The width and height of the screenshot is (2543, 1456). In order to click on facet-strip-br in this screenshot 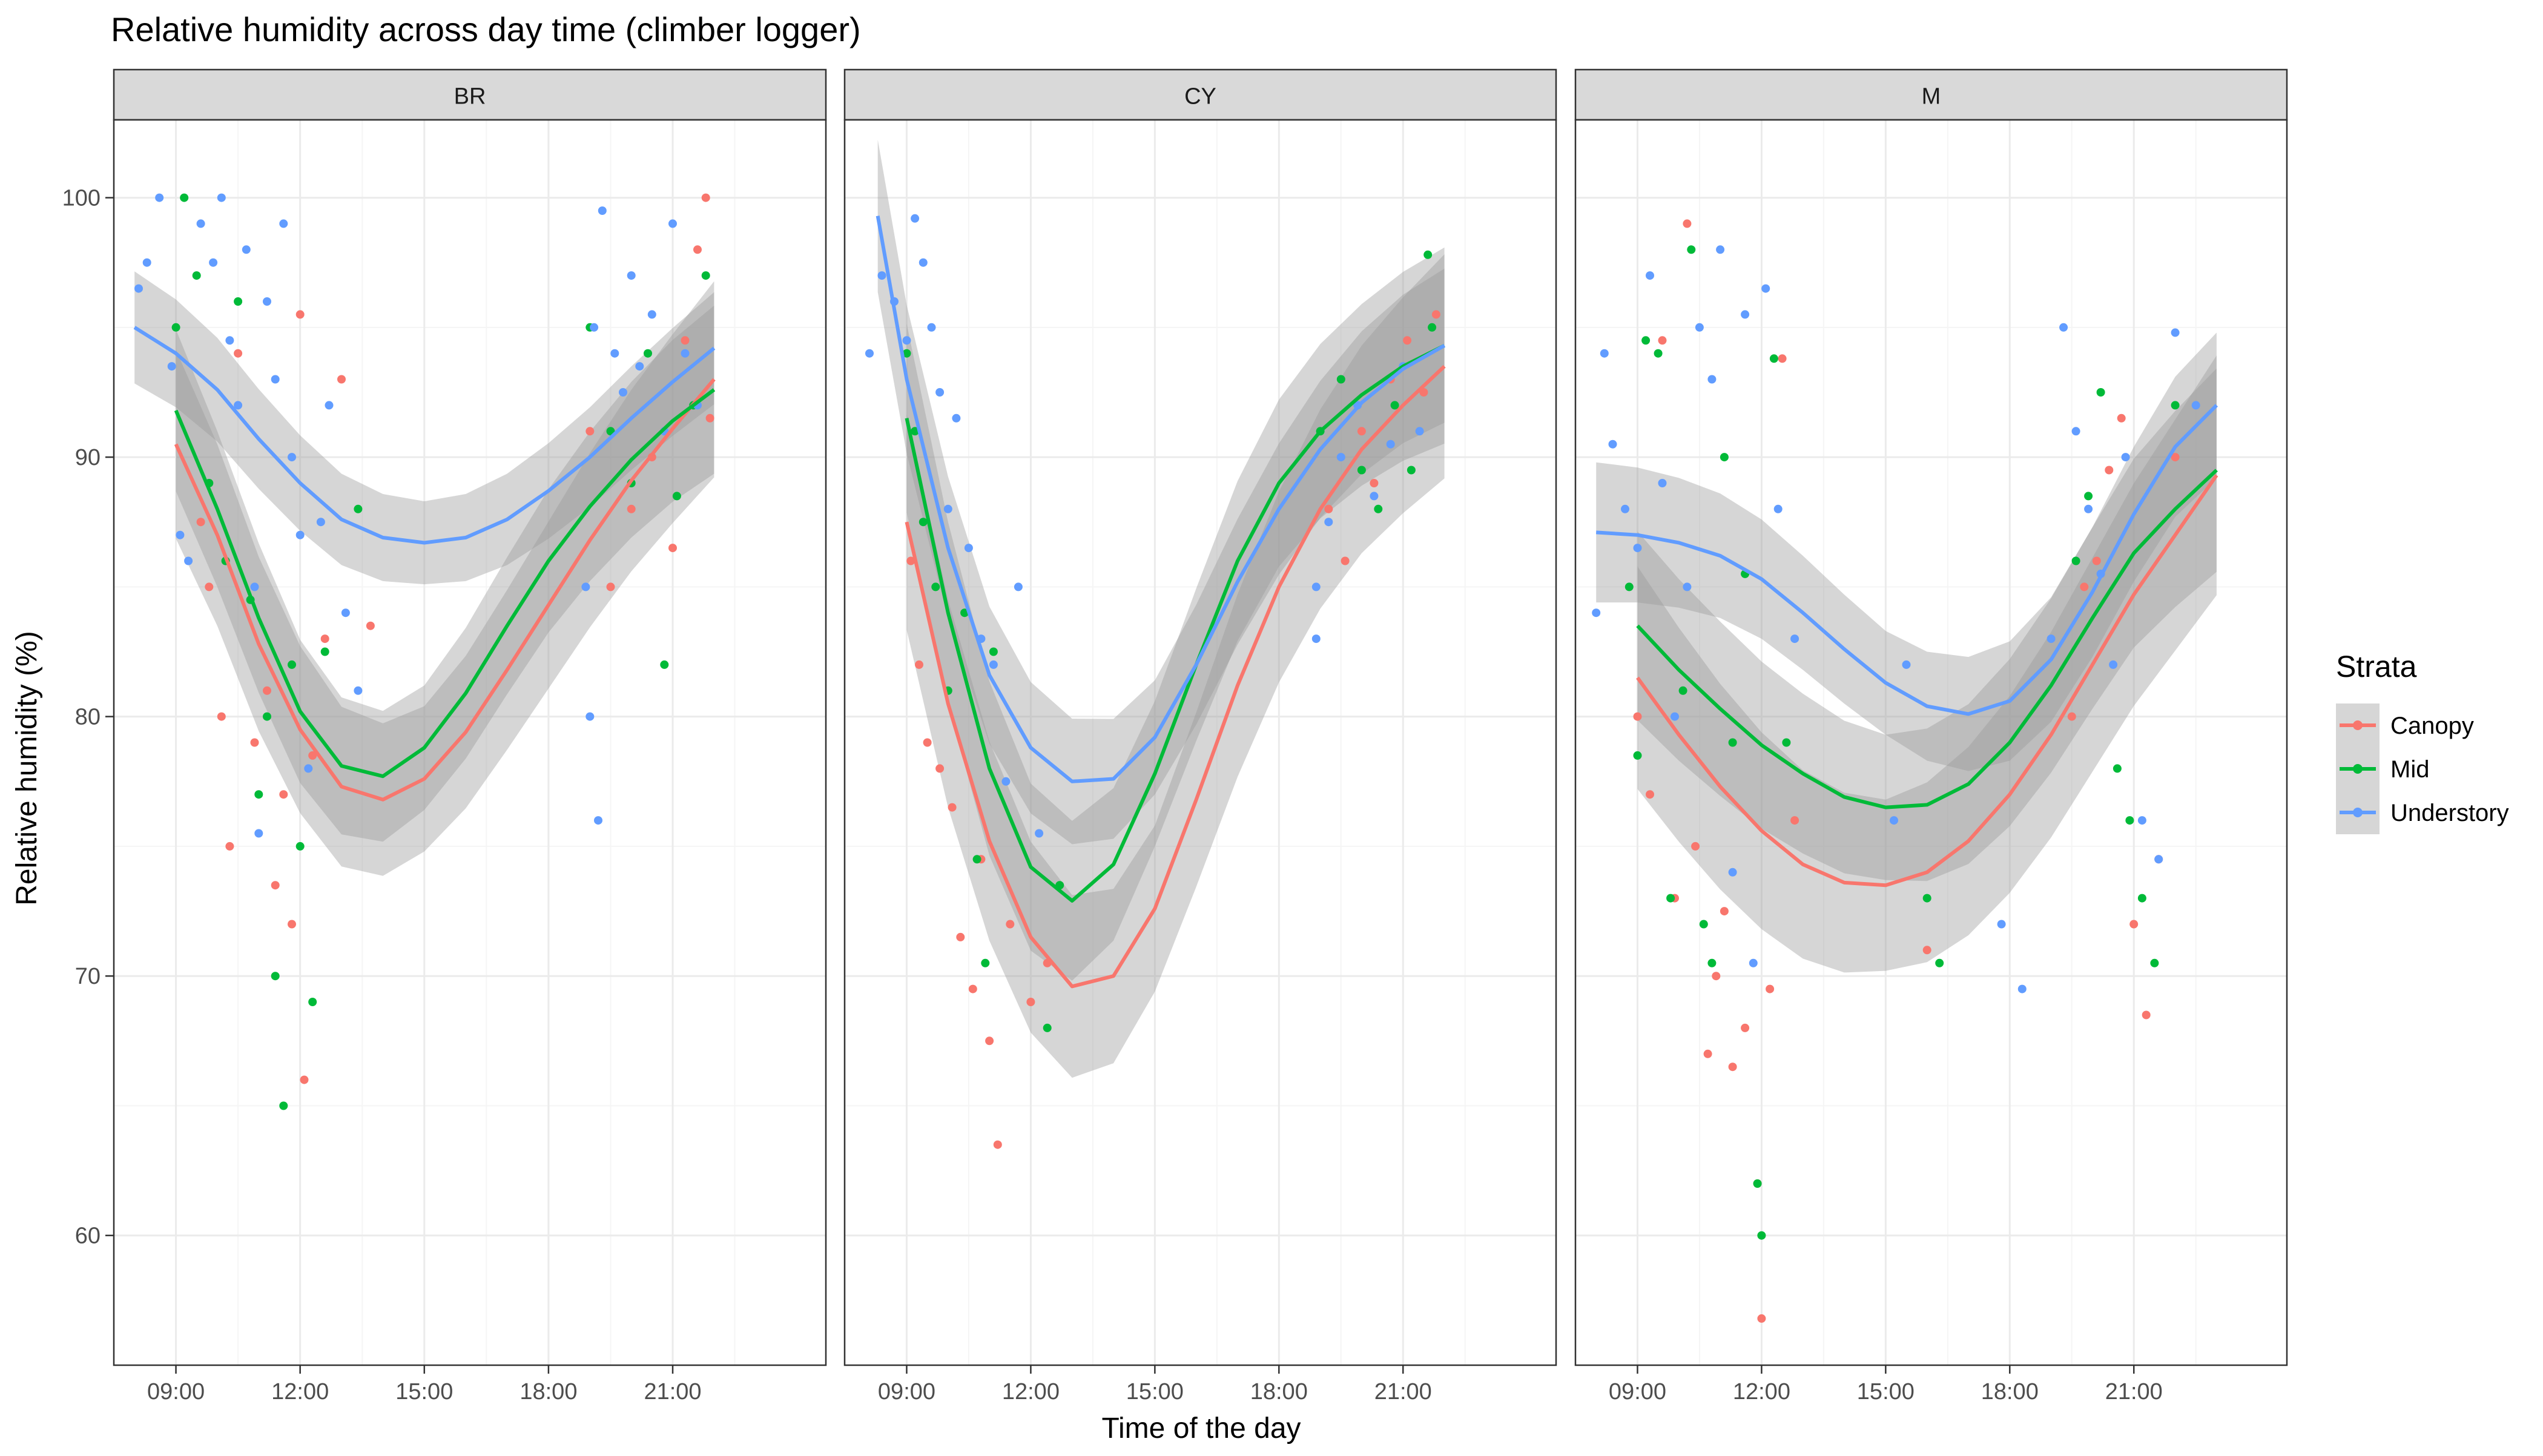, I will do `click(470, 94)`.